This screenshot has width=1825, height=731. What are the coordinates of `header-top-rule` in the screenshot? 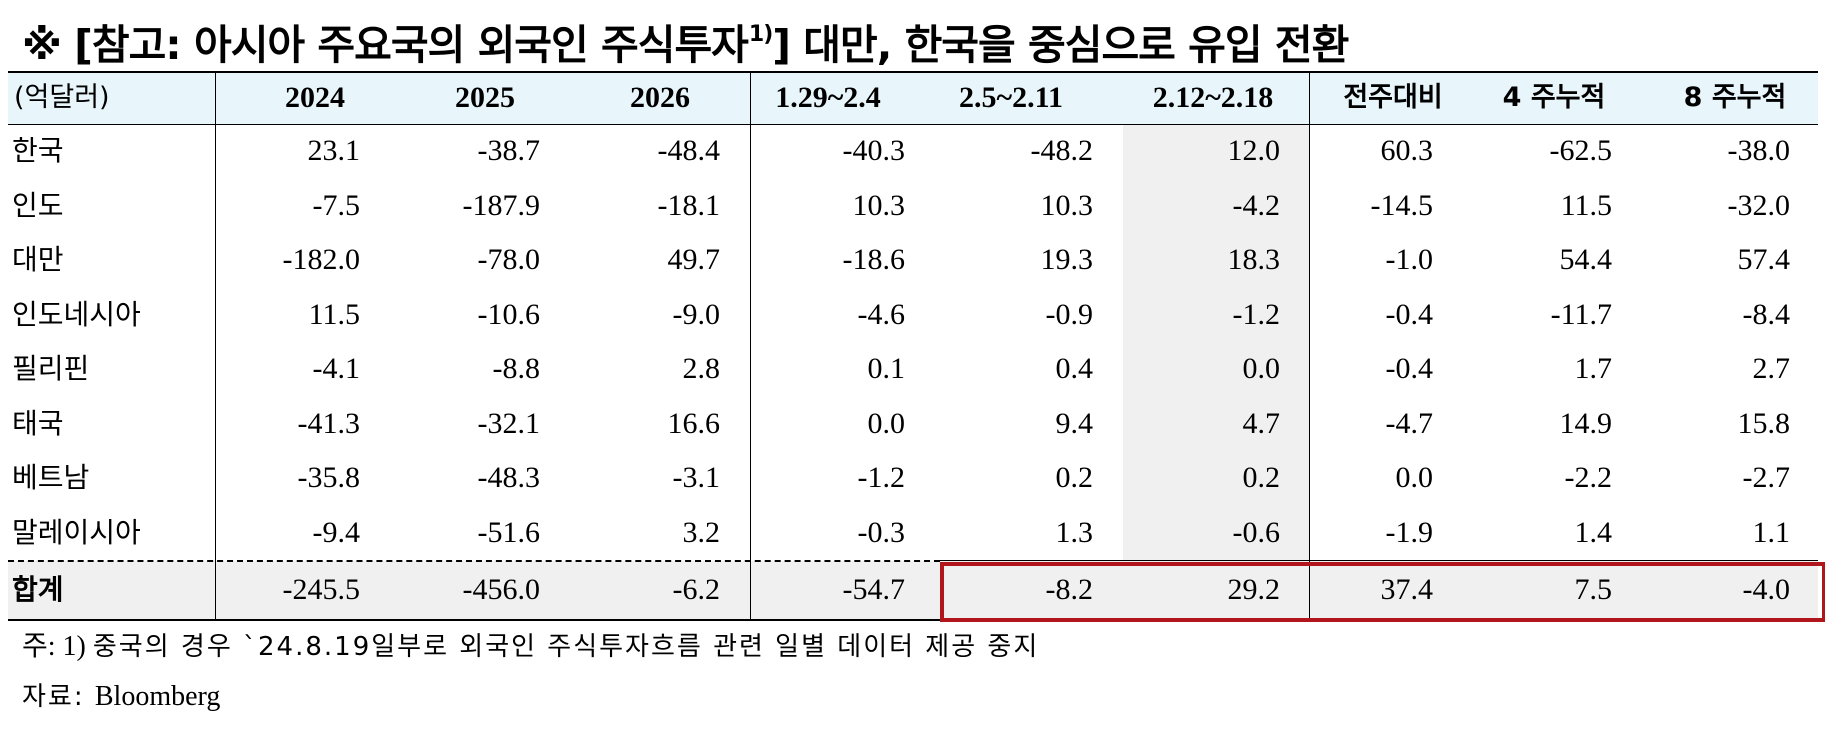 It's located at (913, 72).